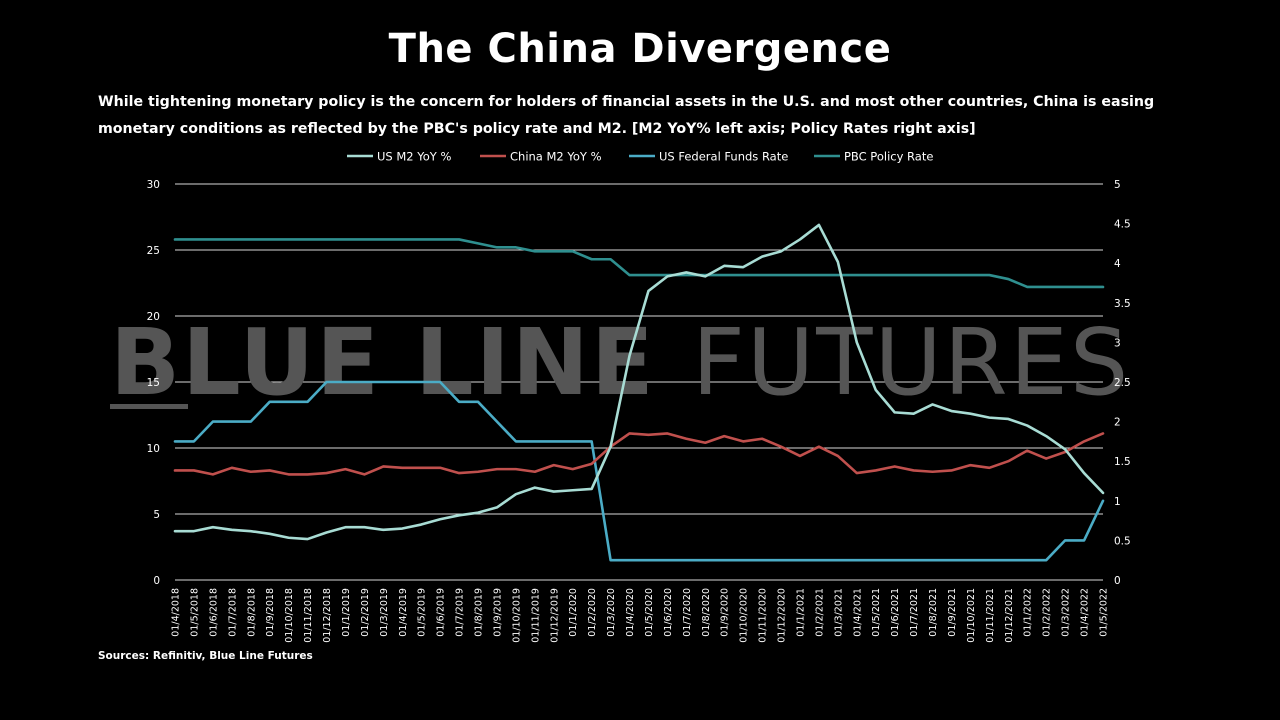  Describe the element at coordinates (403, 612) in the screenshot. I see `x-tick-label: 01/4/2019` at that location.